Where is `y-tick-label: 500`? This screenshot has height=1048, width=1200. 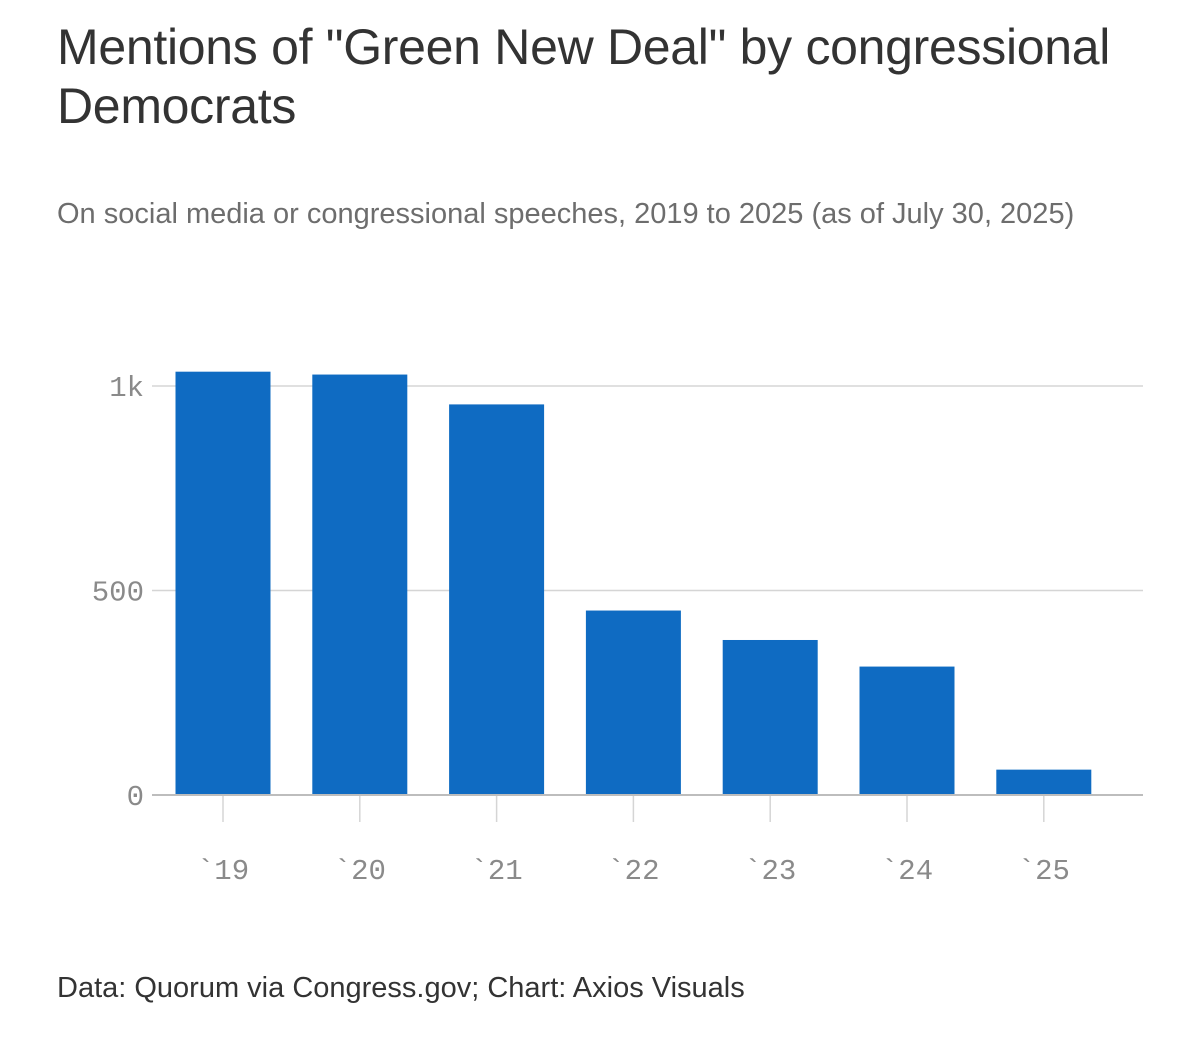
y-tick-label: 500 is located at coordinates (118, 593).